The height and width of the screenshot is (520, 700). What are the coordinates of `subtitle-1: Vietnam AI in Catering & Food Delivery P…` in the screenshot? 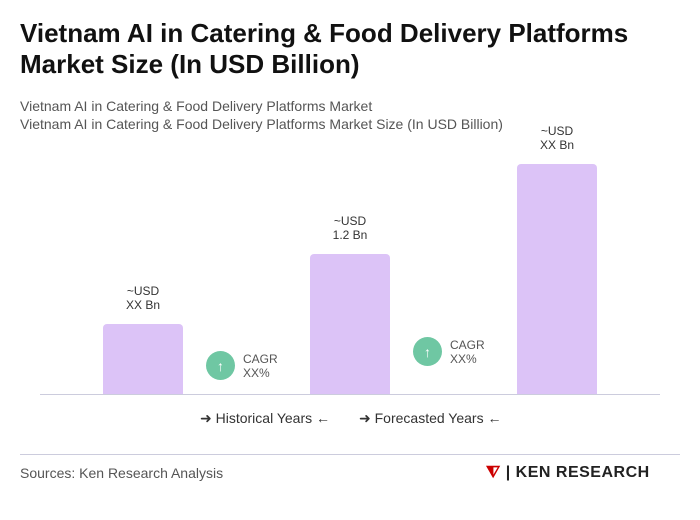 It's located at (196, 106).